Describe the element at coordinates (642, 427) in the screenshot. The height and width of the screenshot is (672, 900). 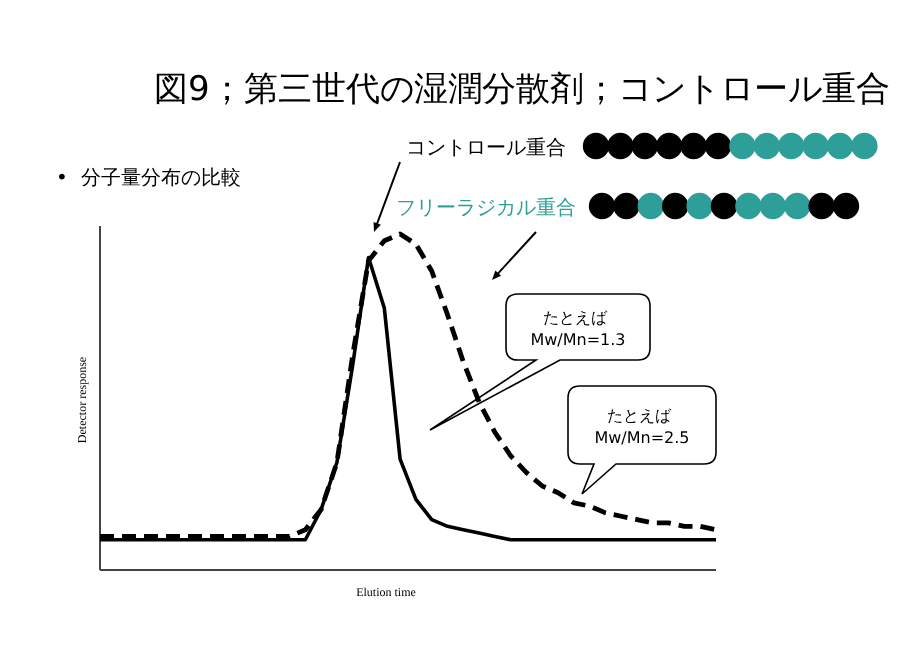
I see `annotation: たとえば Mw/Mn=2.5` at that location.